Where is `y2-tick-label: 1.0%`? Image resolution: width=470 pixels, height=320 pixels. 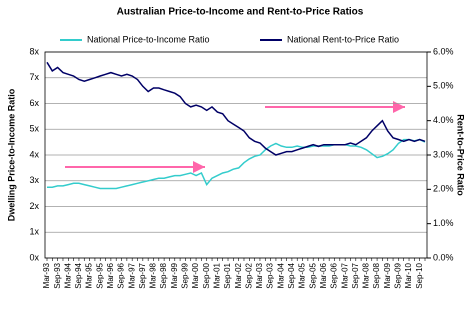 y2-tick-label: 1.0% is located at coordinates (443, 223).